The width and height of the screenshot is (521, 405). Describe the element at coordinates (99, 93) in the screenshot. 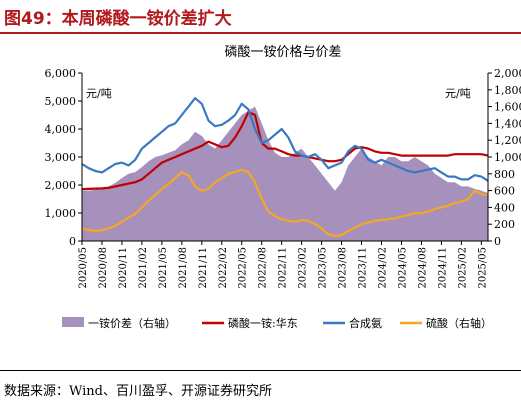

I see `left-axis-unit: 元/吨` at that location.